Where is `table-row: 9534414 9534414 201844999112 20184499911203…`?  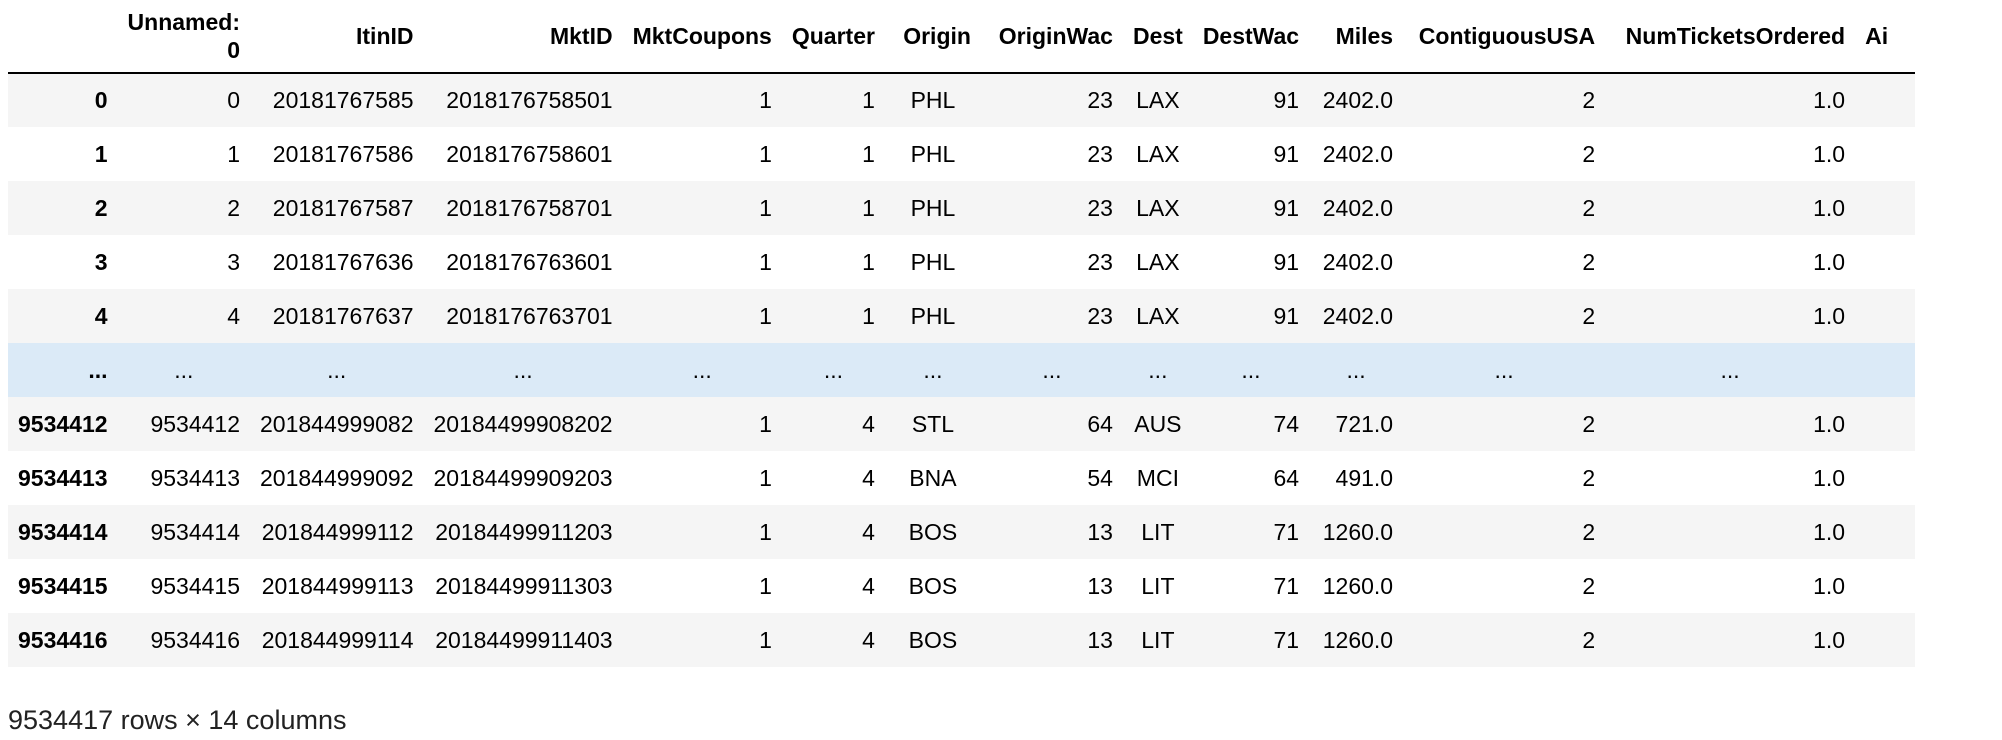 table-row: 9534414 9534414 201844999112 20184499911203… is located at coordinates (962, 532).